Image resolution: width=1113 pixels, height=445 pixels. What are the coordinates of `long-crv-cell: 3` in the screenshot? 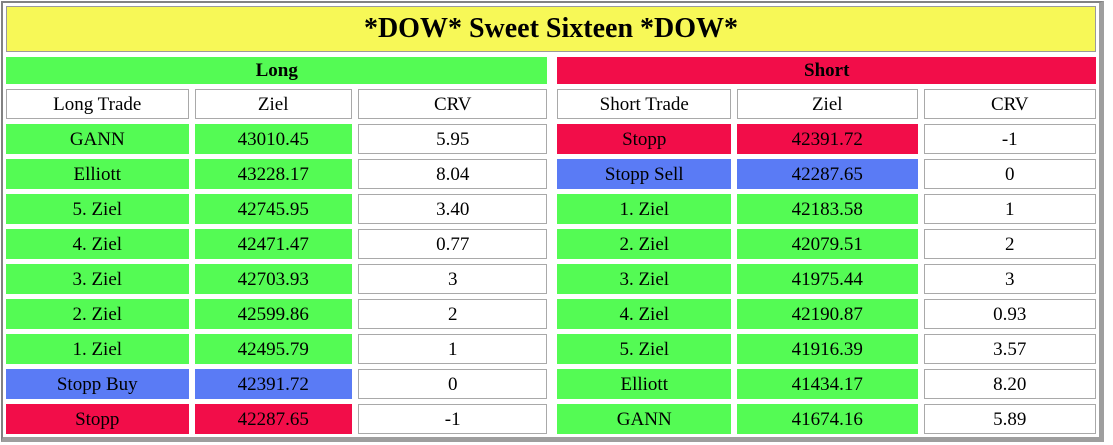 It's located at (452, 279).